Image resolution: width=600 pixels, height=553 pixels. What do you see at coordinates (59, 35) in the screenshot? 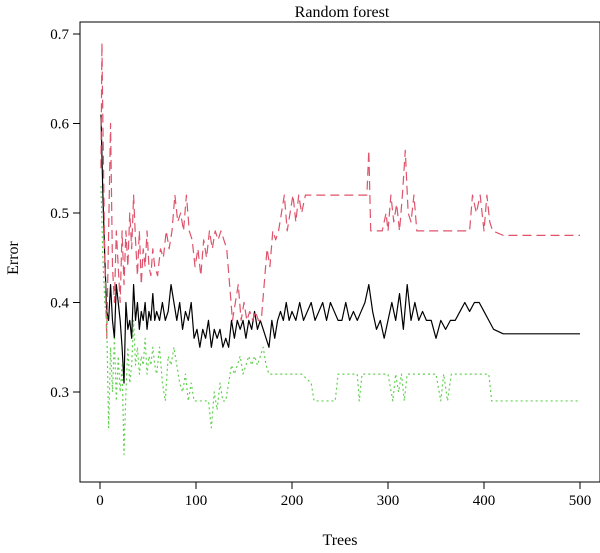
I see `y-tick-label-0.7: 0.7` at bounding box center [59, 35].